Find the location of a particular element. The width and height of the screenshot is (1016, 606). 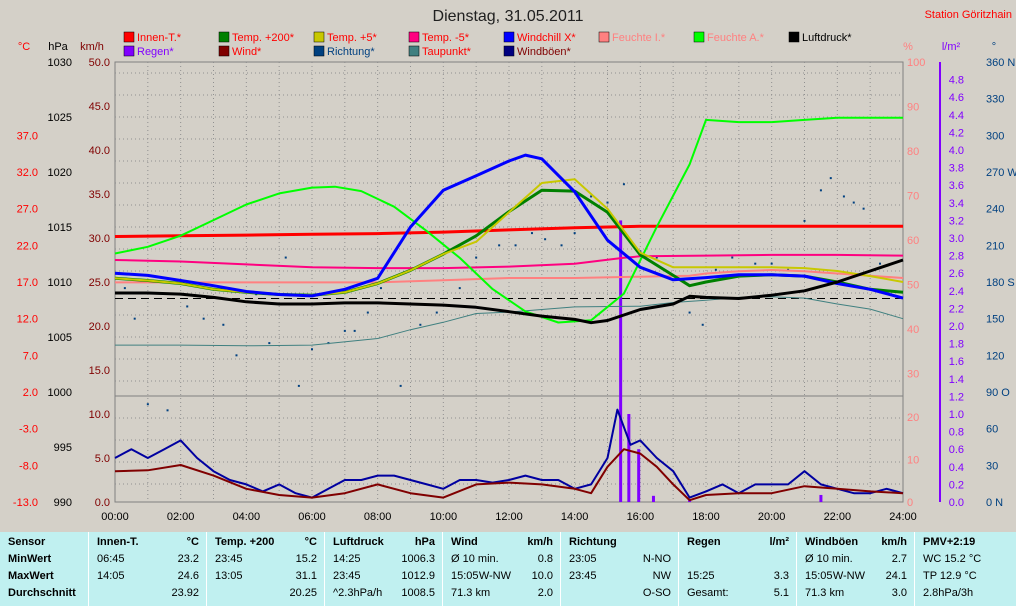

humidity-tick: 0 is located at coordinates (910, 503).